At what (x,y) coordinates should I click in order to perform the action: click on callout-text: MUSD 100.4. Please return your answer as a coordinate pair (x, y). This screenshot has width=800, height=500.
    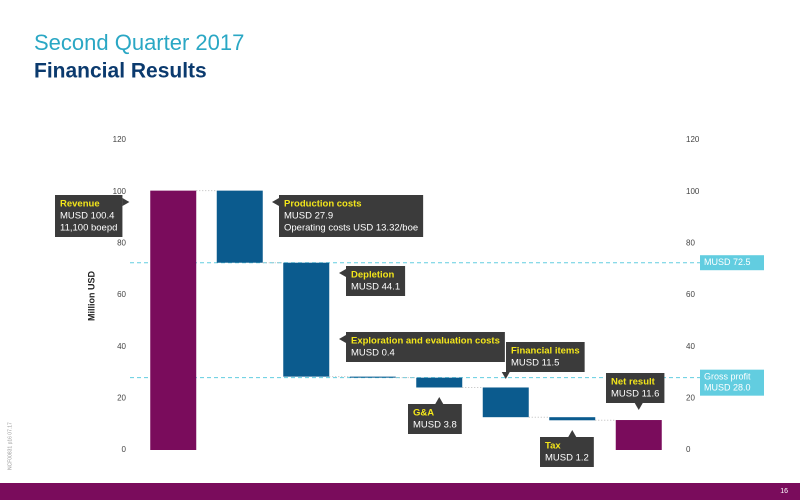
    Looking at the image, I should click on (87, 216).